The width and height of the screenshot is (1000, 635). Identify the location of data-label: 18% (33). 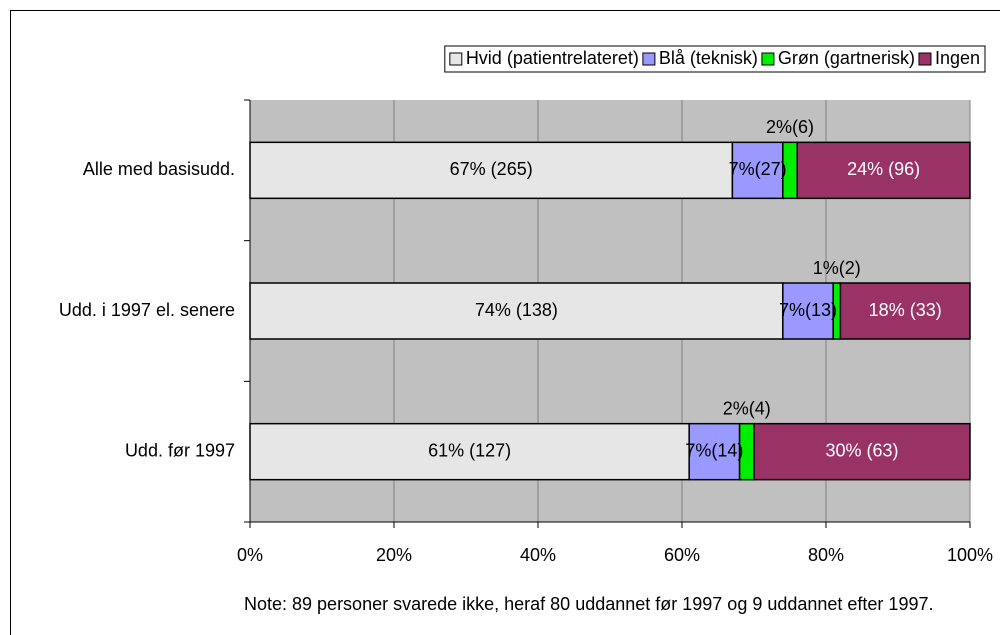
(905, 310).